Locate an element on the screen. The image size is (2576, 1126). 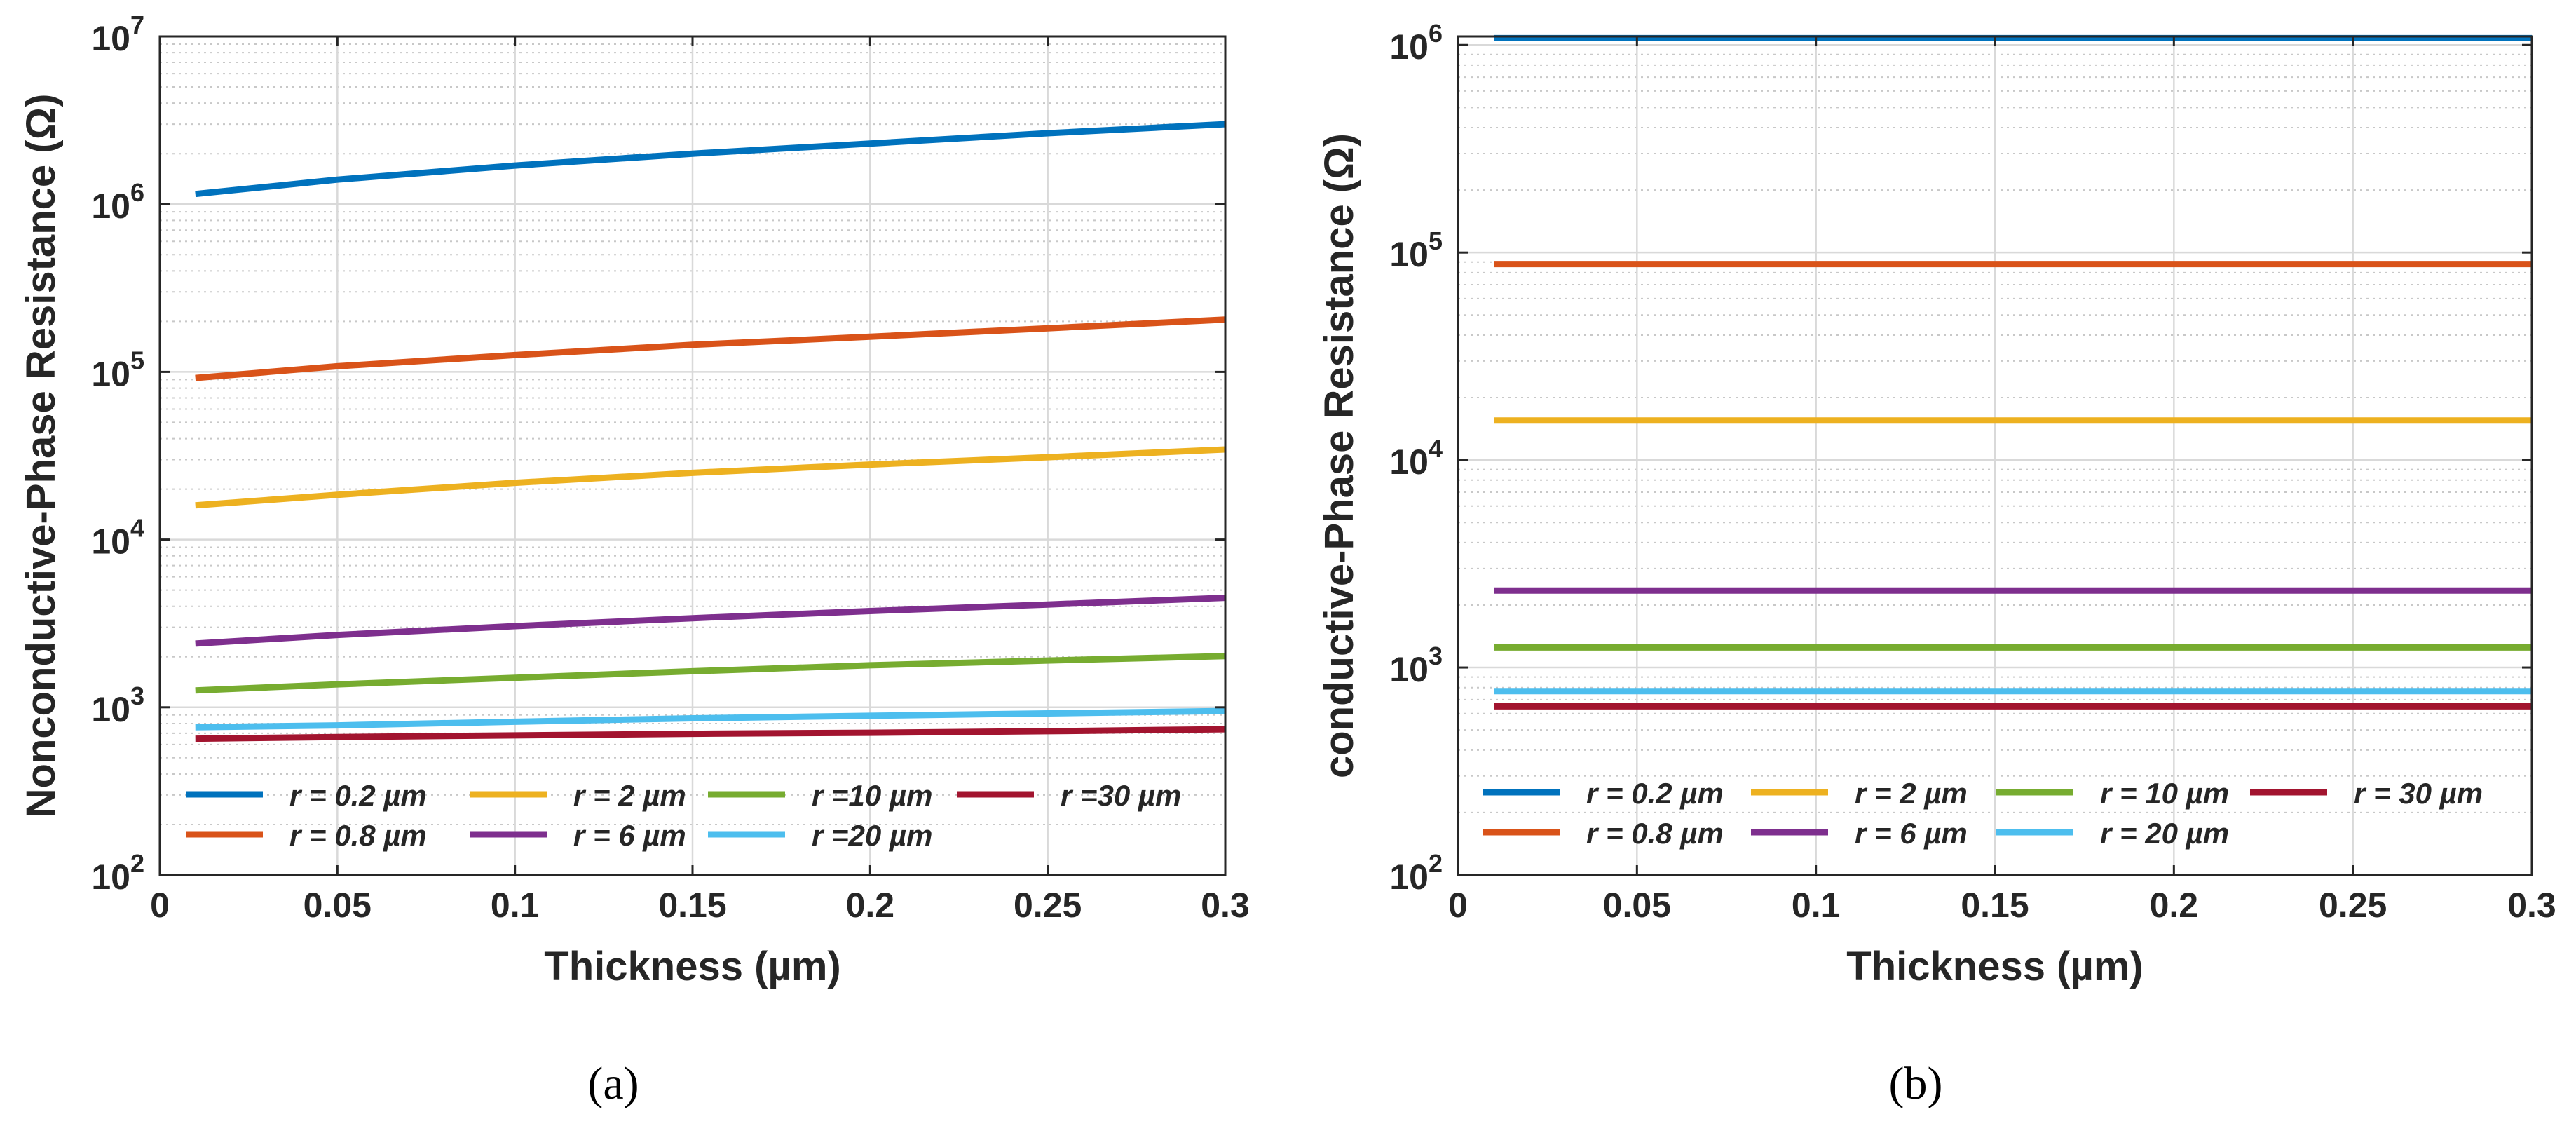
y-axis-label: conductive-Phase Resistance (Ω) is located at coordinates (1339, 455).